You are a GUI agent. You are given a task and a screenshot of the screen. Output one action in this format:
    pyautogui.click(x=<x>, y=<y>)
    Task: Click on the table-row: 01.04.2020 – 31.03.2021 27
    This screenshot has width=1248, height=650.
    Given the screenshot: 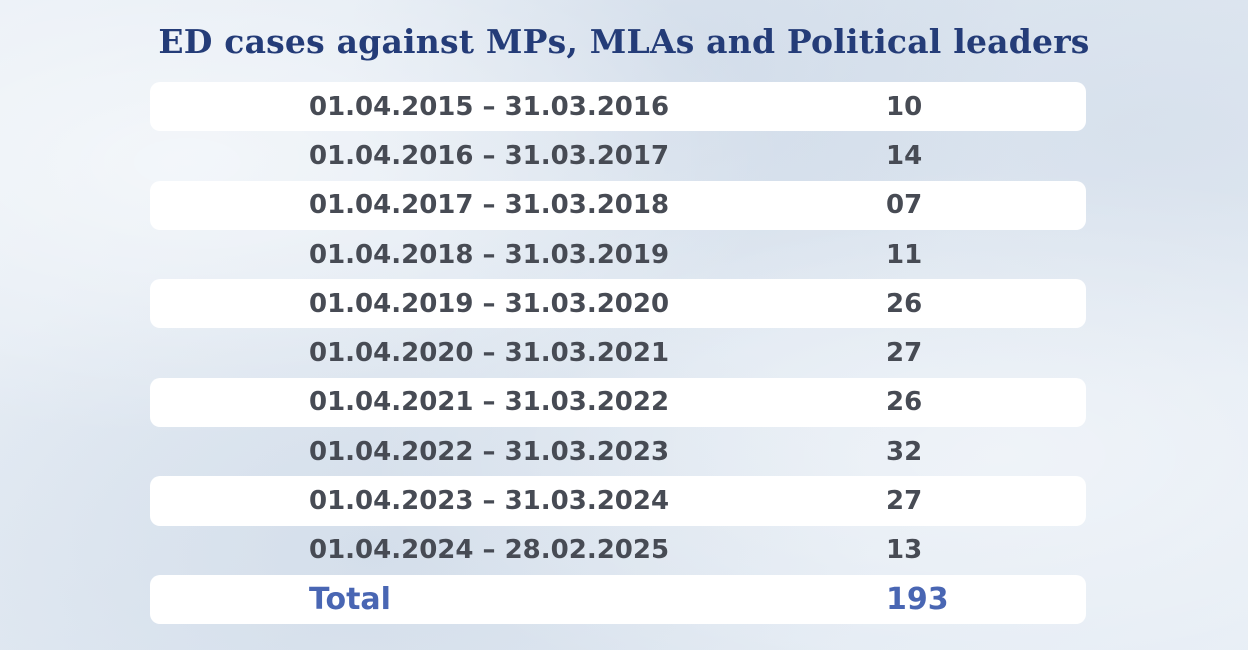 What is the action you would take?
    pyautogui.click(x=618, y=352)
    